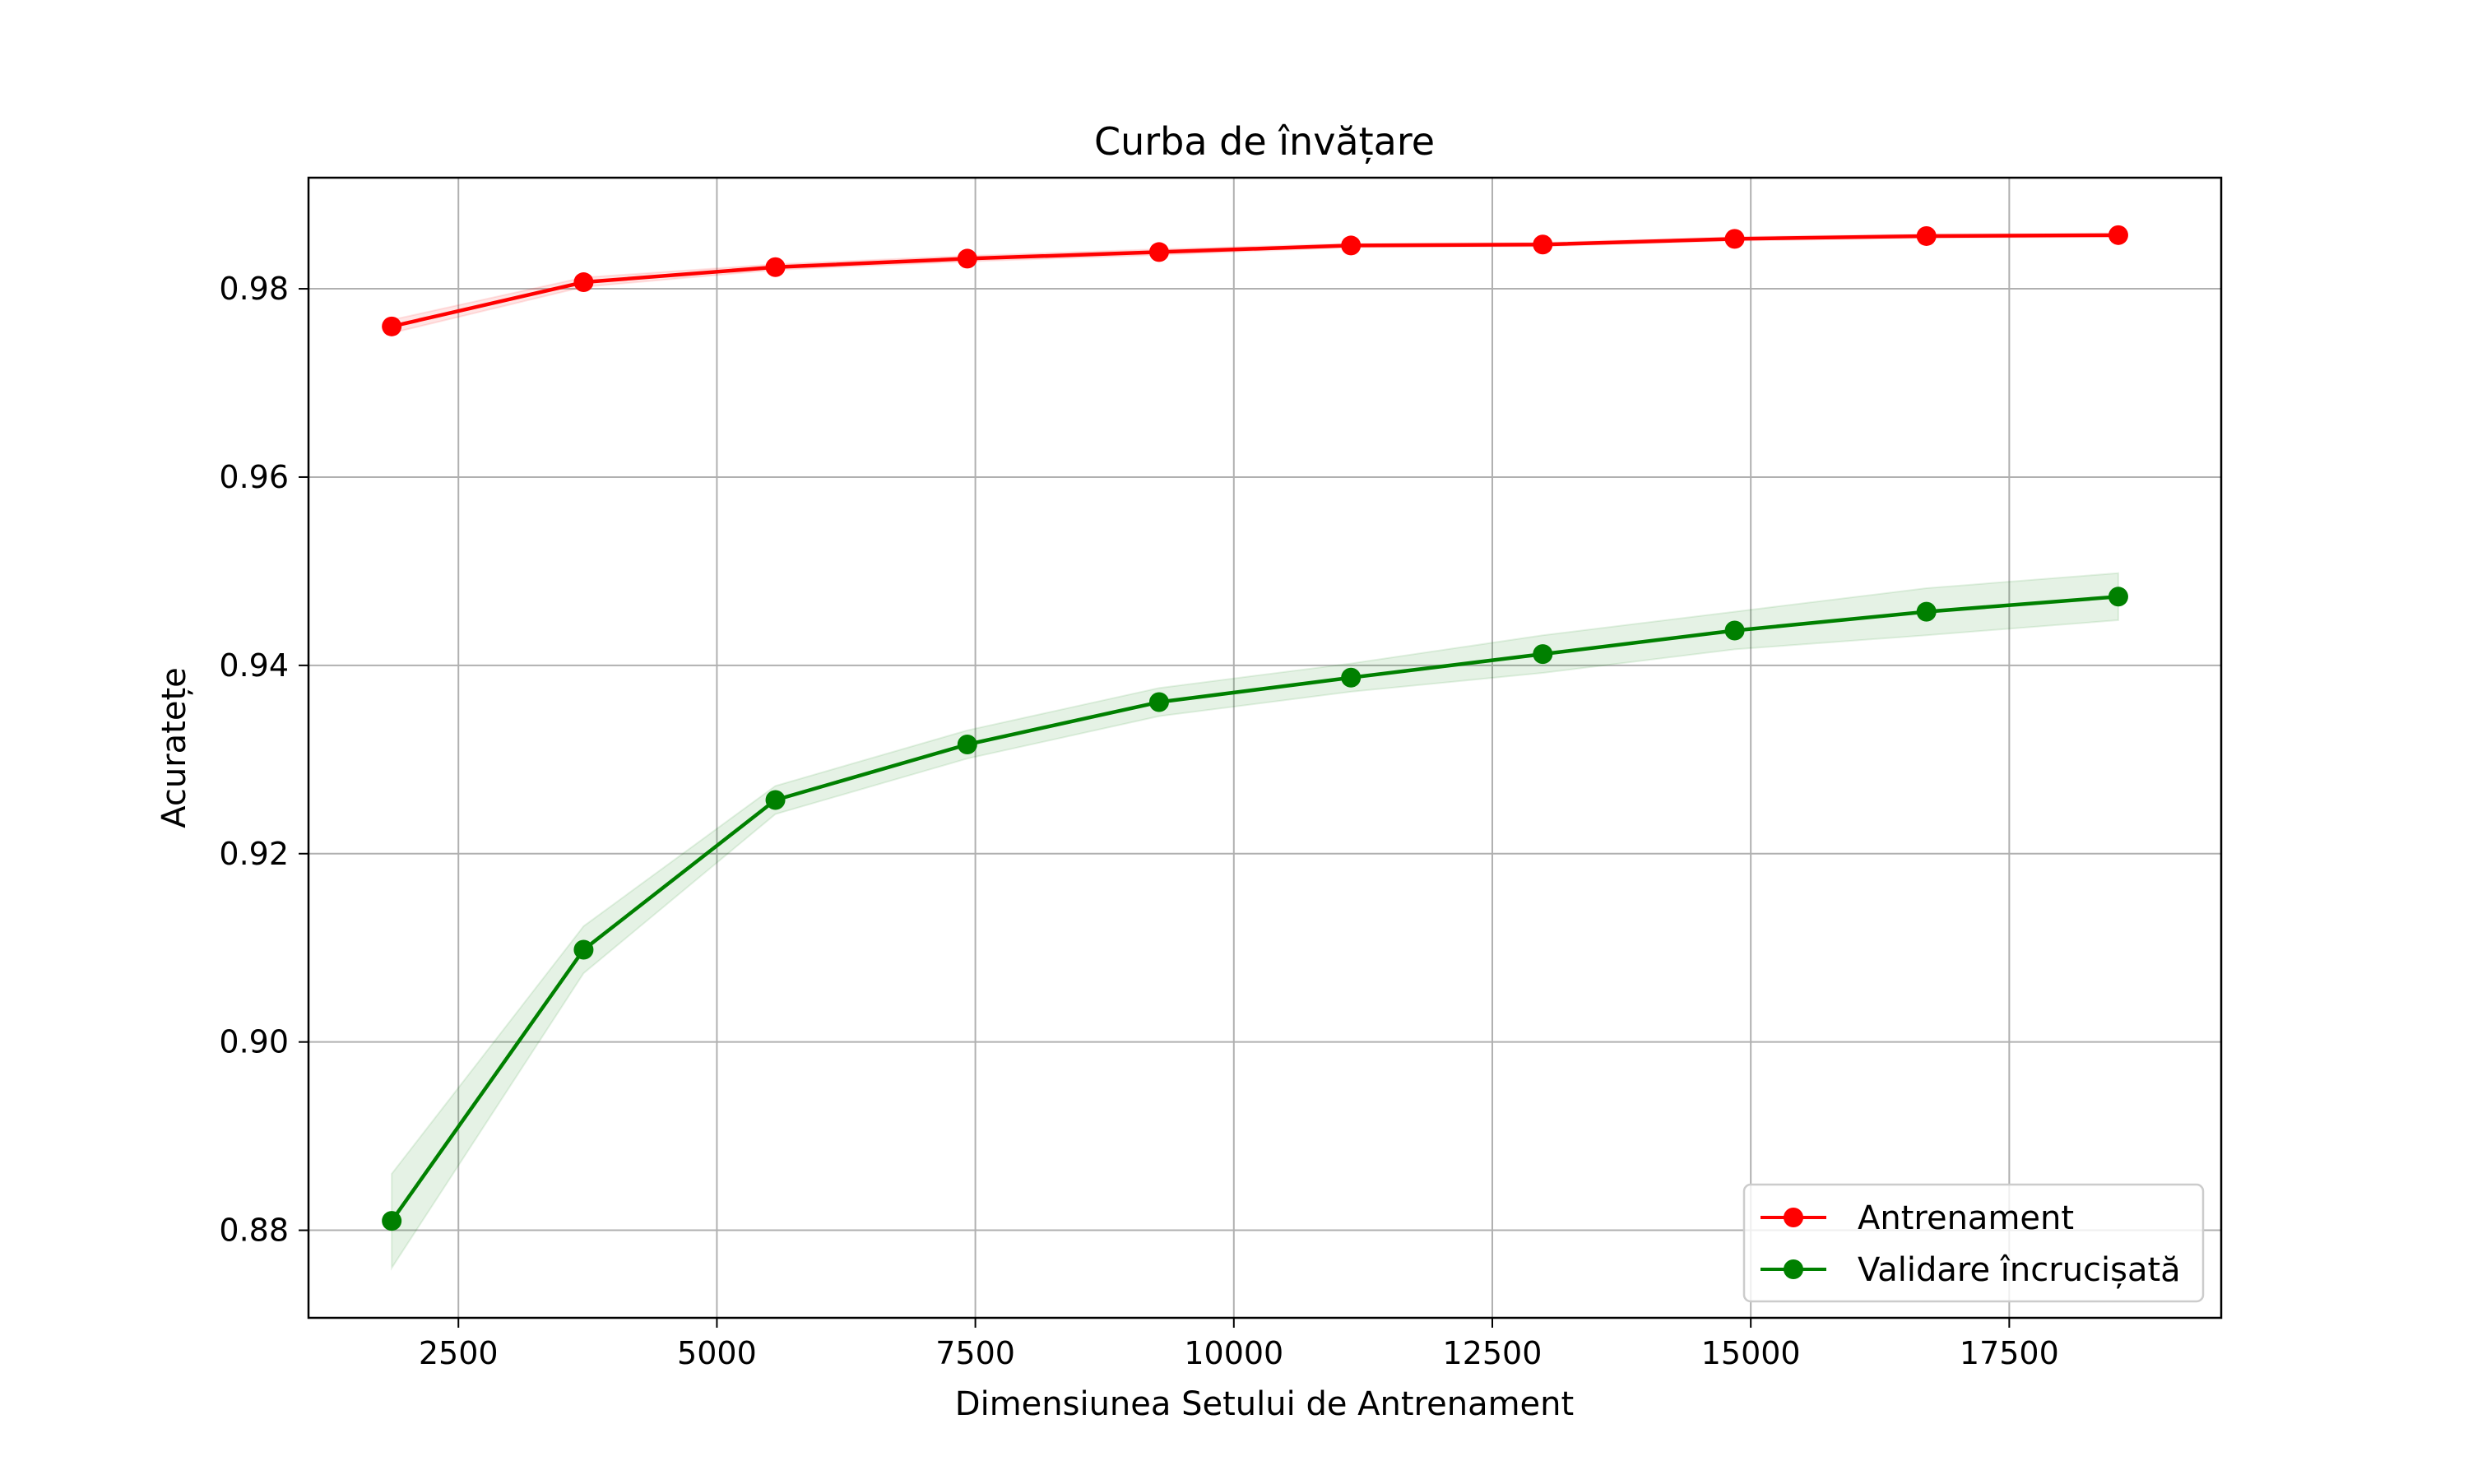 Image resolution: width=2468 pixels, height=1484 pixels. I want to click on x-axis-ticks: 2500 5000 7500 10000 12500 15000 17500, so click(1239, 1344).